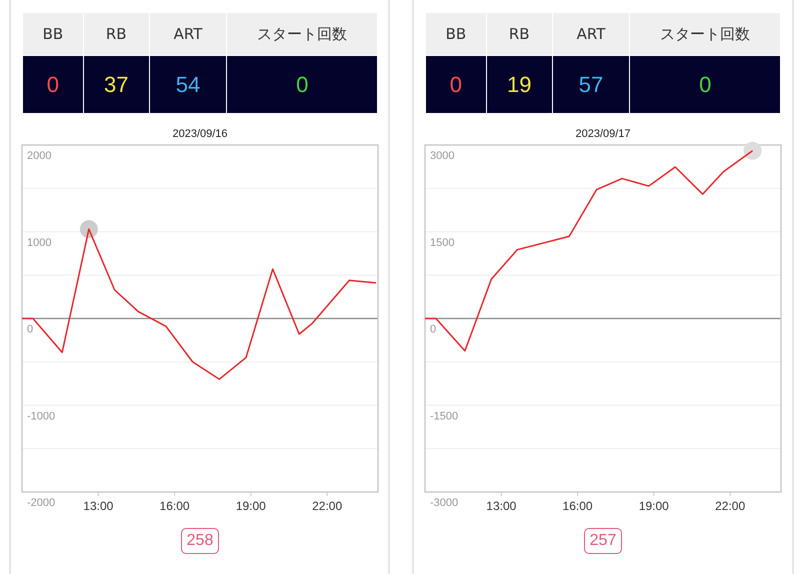 The image size is (800, 574). What do you see at coordinates (444, 416) in the screenshot?
I see `y-tick-label: -1500` at bounding box center [444, 416].